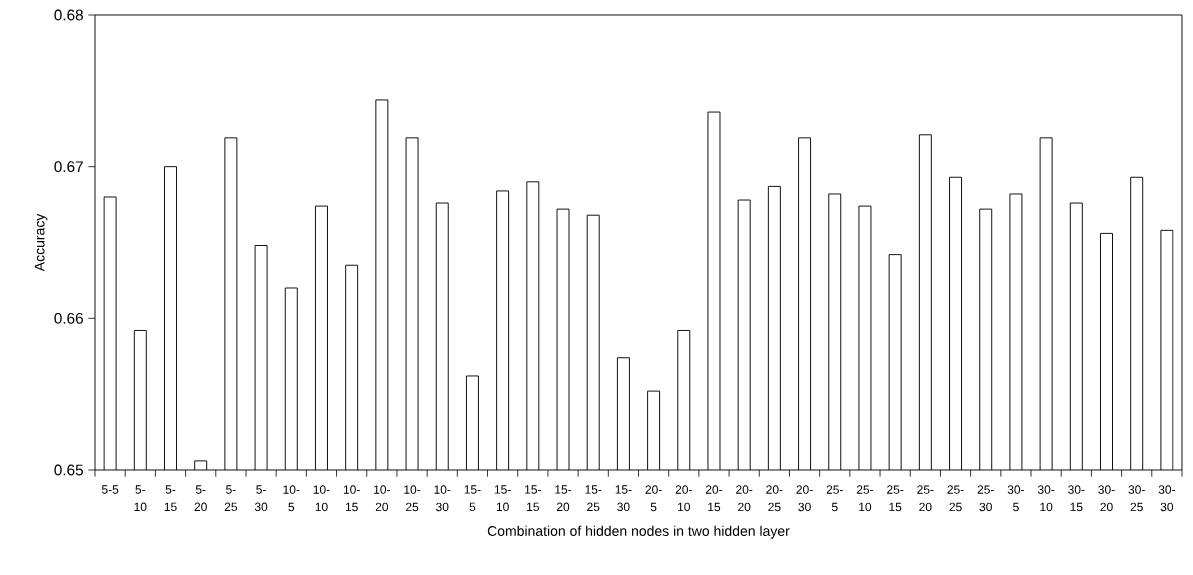 This screenshot has height=575, width=1193. Describe the element at coordinates (68, 167) in the screenshot. I see `y-tick-label: 0.67` at that location.